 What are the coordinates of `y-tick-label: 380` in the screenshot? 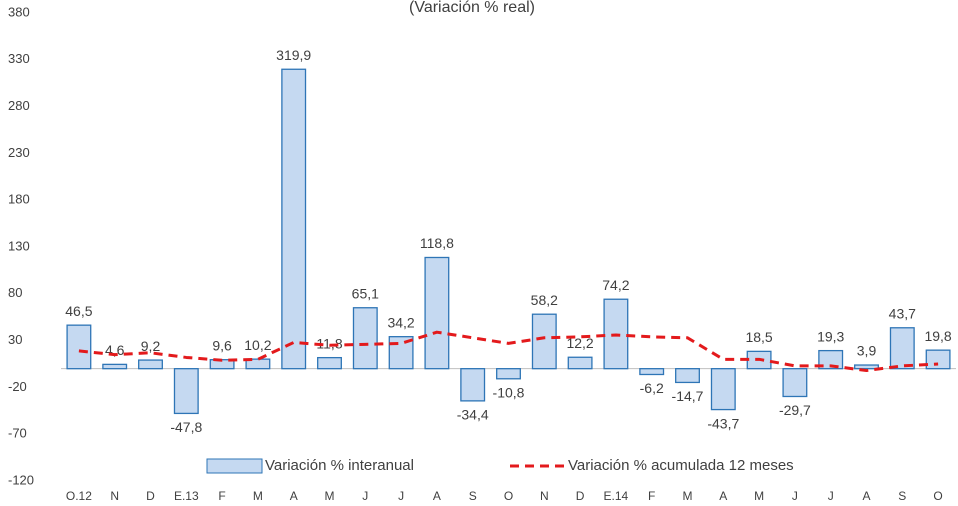 It's located at (19, 11).